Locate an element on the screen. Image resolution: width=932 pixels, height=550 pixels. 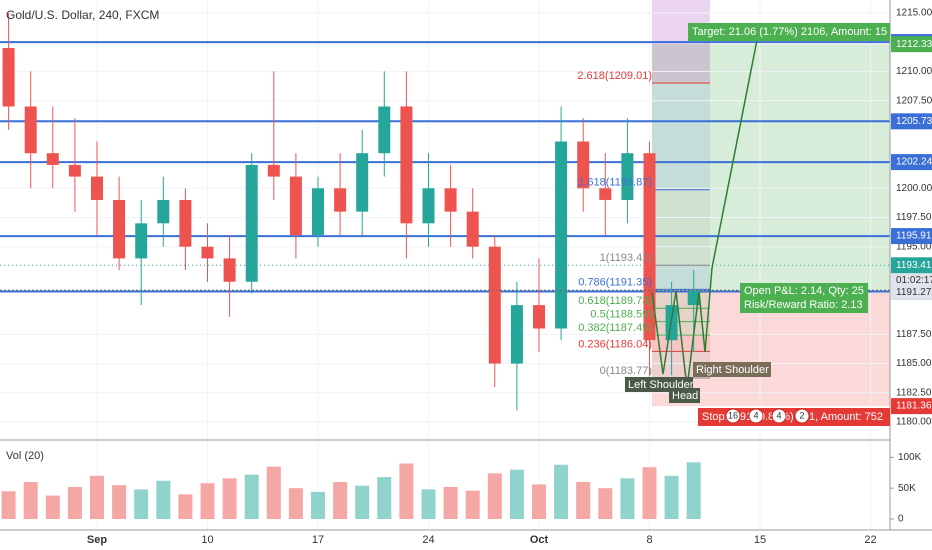
pattern-label: Head is located at coordinates (685, 396).